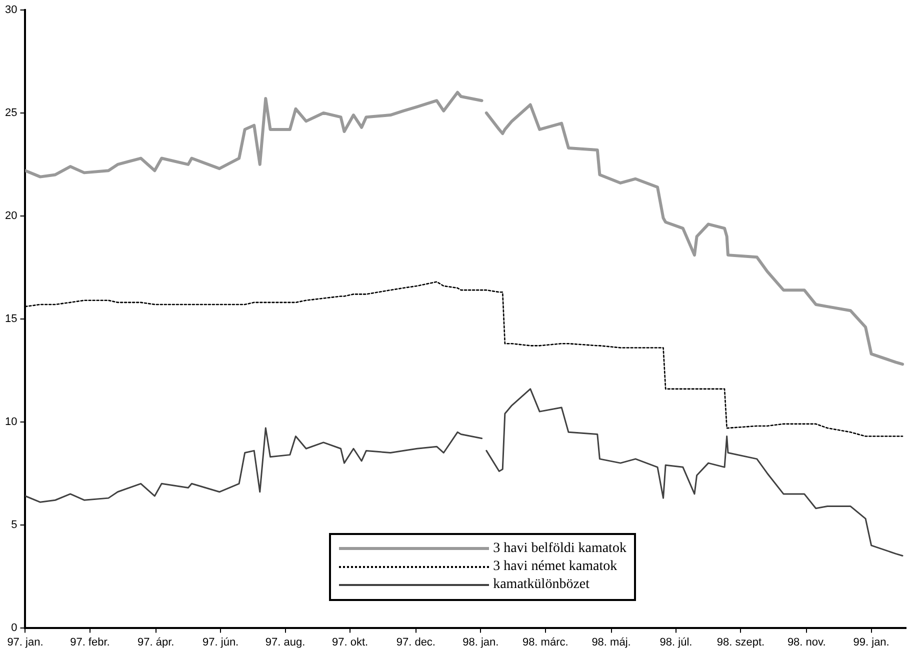 Image resolution: width=908 pixels, height=654 pixels. What do you see at coordinates (14, 628) in the screenshot?
I see `y-tick-label: 0` at bounding box center [14, 628].